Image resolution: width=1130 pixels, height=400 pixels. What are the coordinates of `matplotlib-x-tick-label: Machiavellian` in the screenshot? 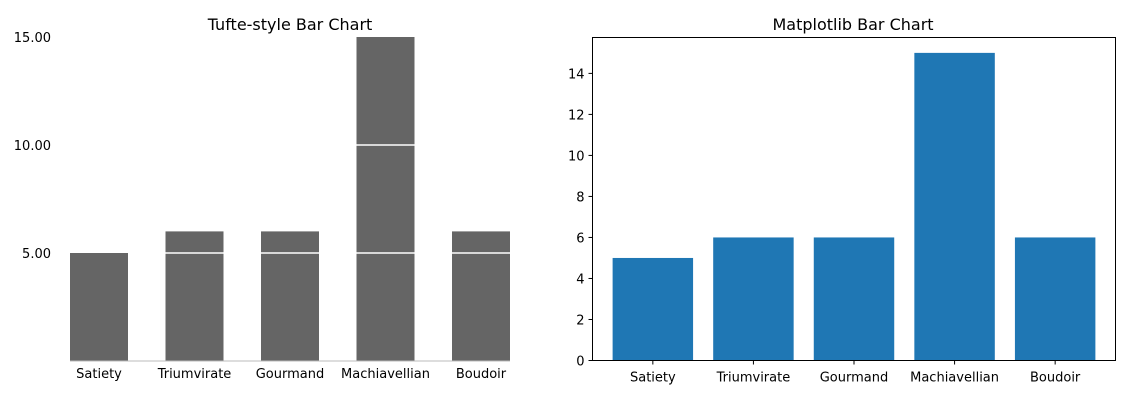 It's located at (954, 378).